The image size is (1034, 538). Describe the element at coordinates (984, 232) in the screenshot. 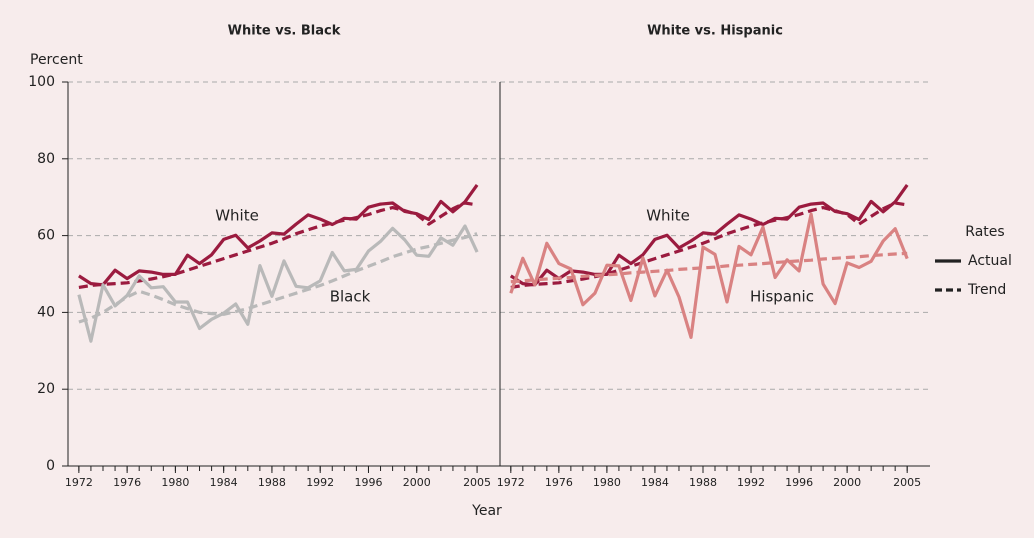

I see `legend-title: Rates` at that location.